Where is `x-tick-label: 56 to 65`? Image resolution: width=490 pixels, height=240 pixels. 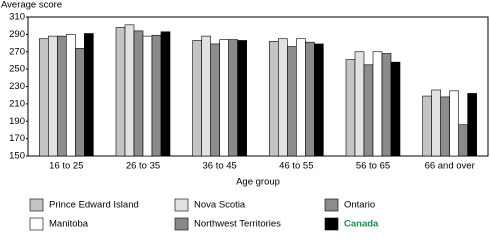
x-tick-label: 56 to 65 is located at coordinates (373, 166).